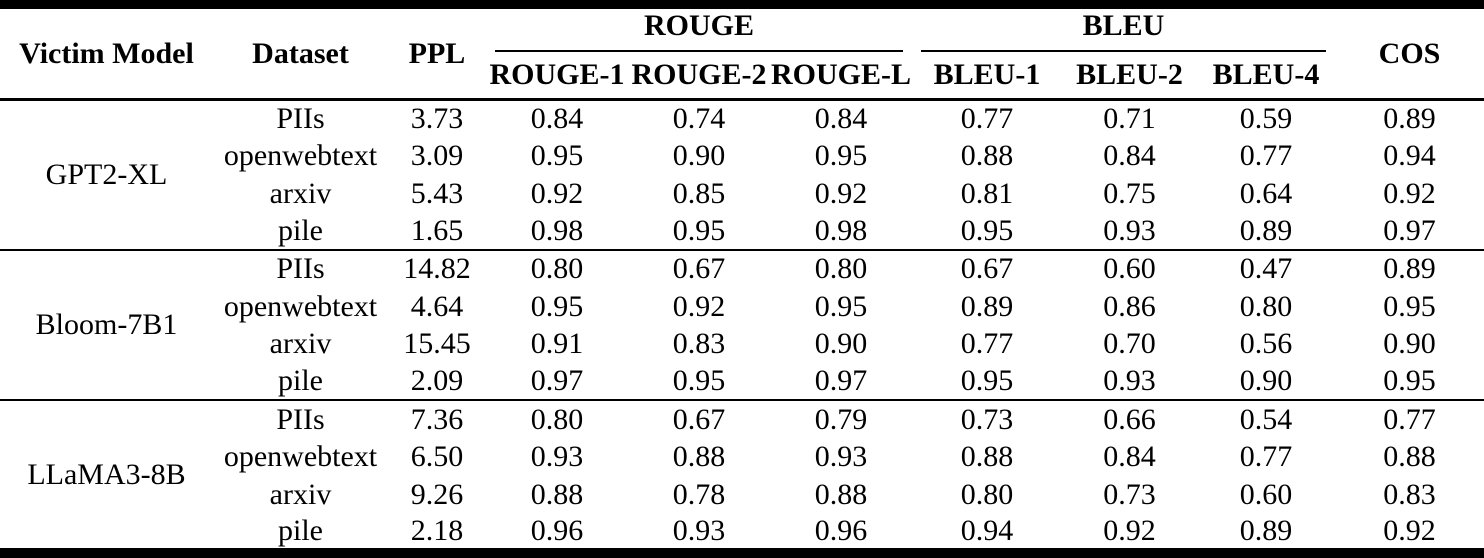 This screenshot has height=558, width=1484. Describe the element at coordinates (1129, 494) in the screenshot. I see `bleu2-cell: 0.73` at that location.